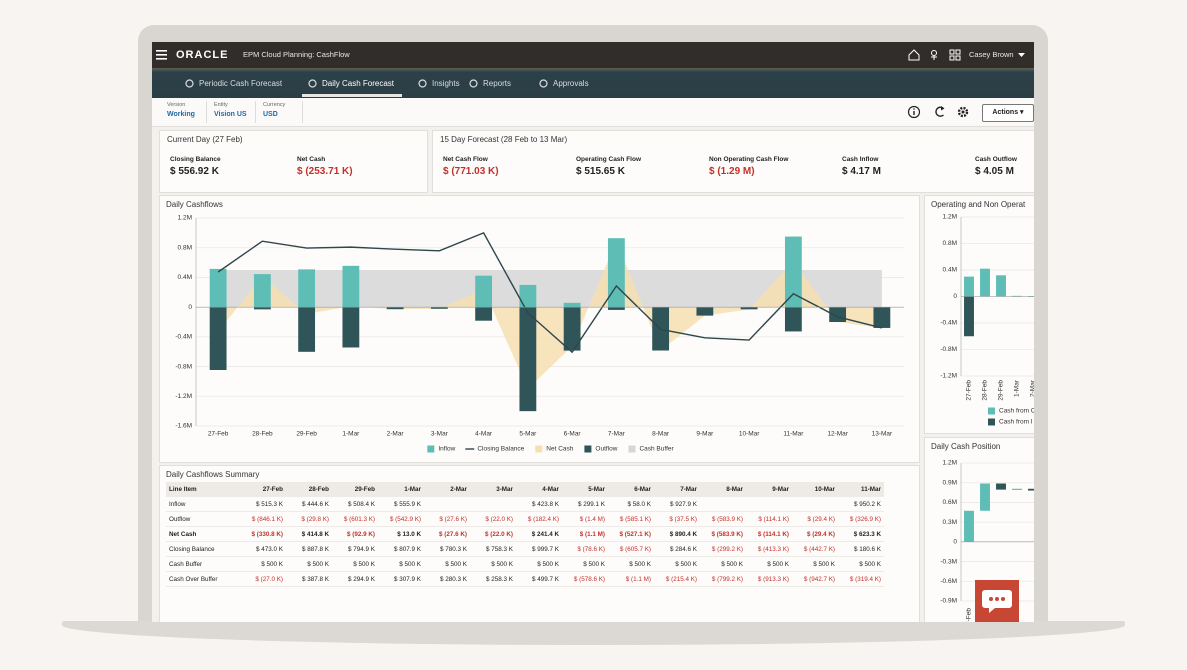 The height and width of the screenshot is (670, 1187). Describe the element at coordinates (677, 504) in the screenshot. I see `table-cell: $ 927.9 K` at that location.